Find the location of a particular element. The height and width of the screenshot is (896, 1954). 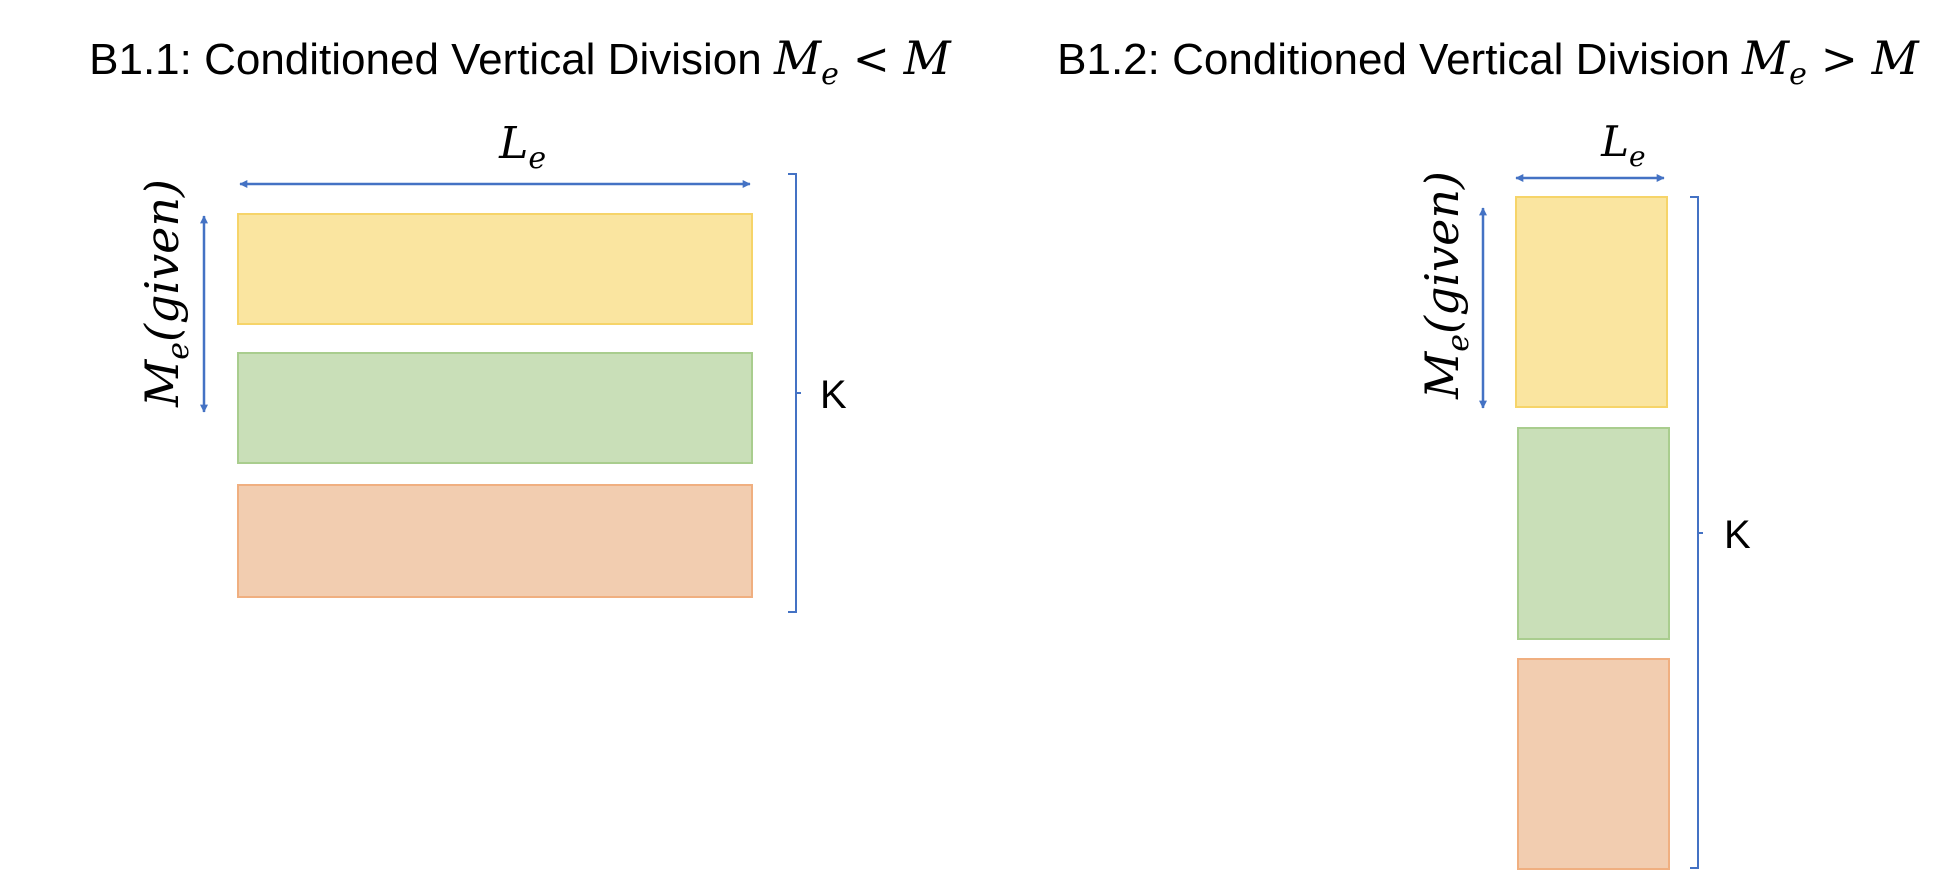

panel-right-title-me: M is located at coordinates (1766, 58).